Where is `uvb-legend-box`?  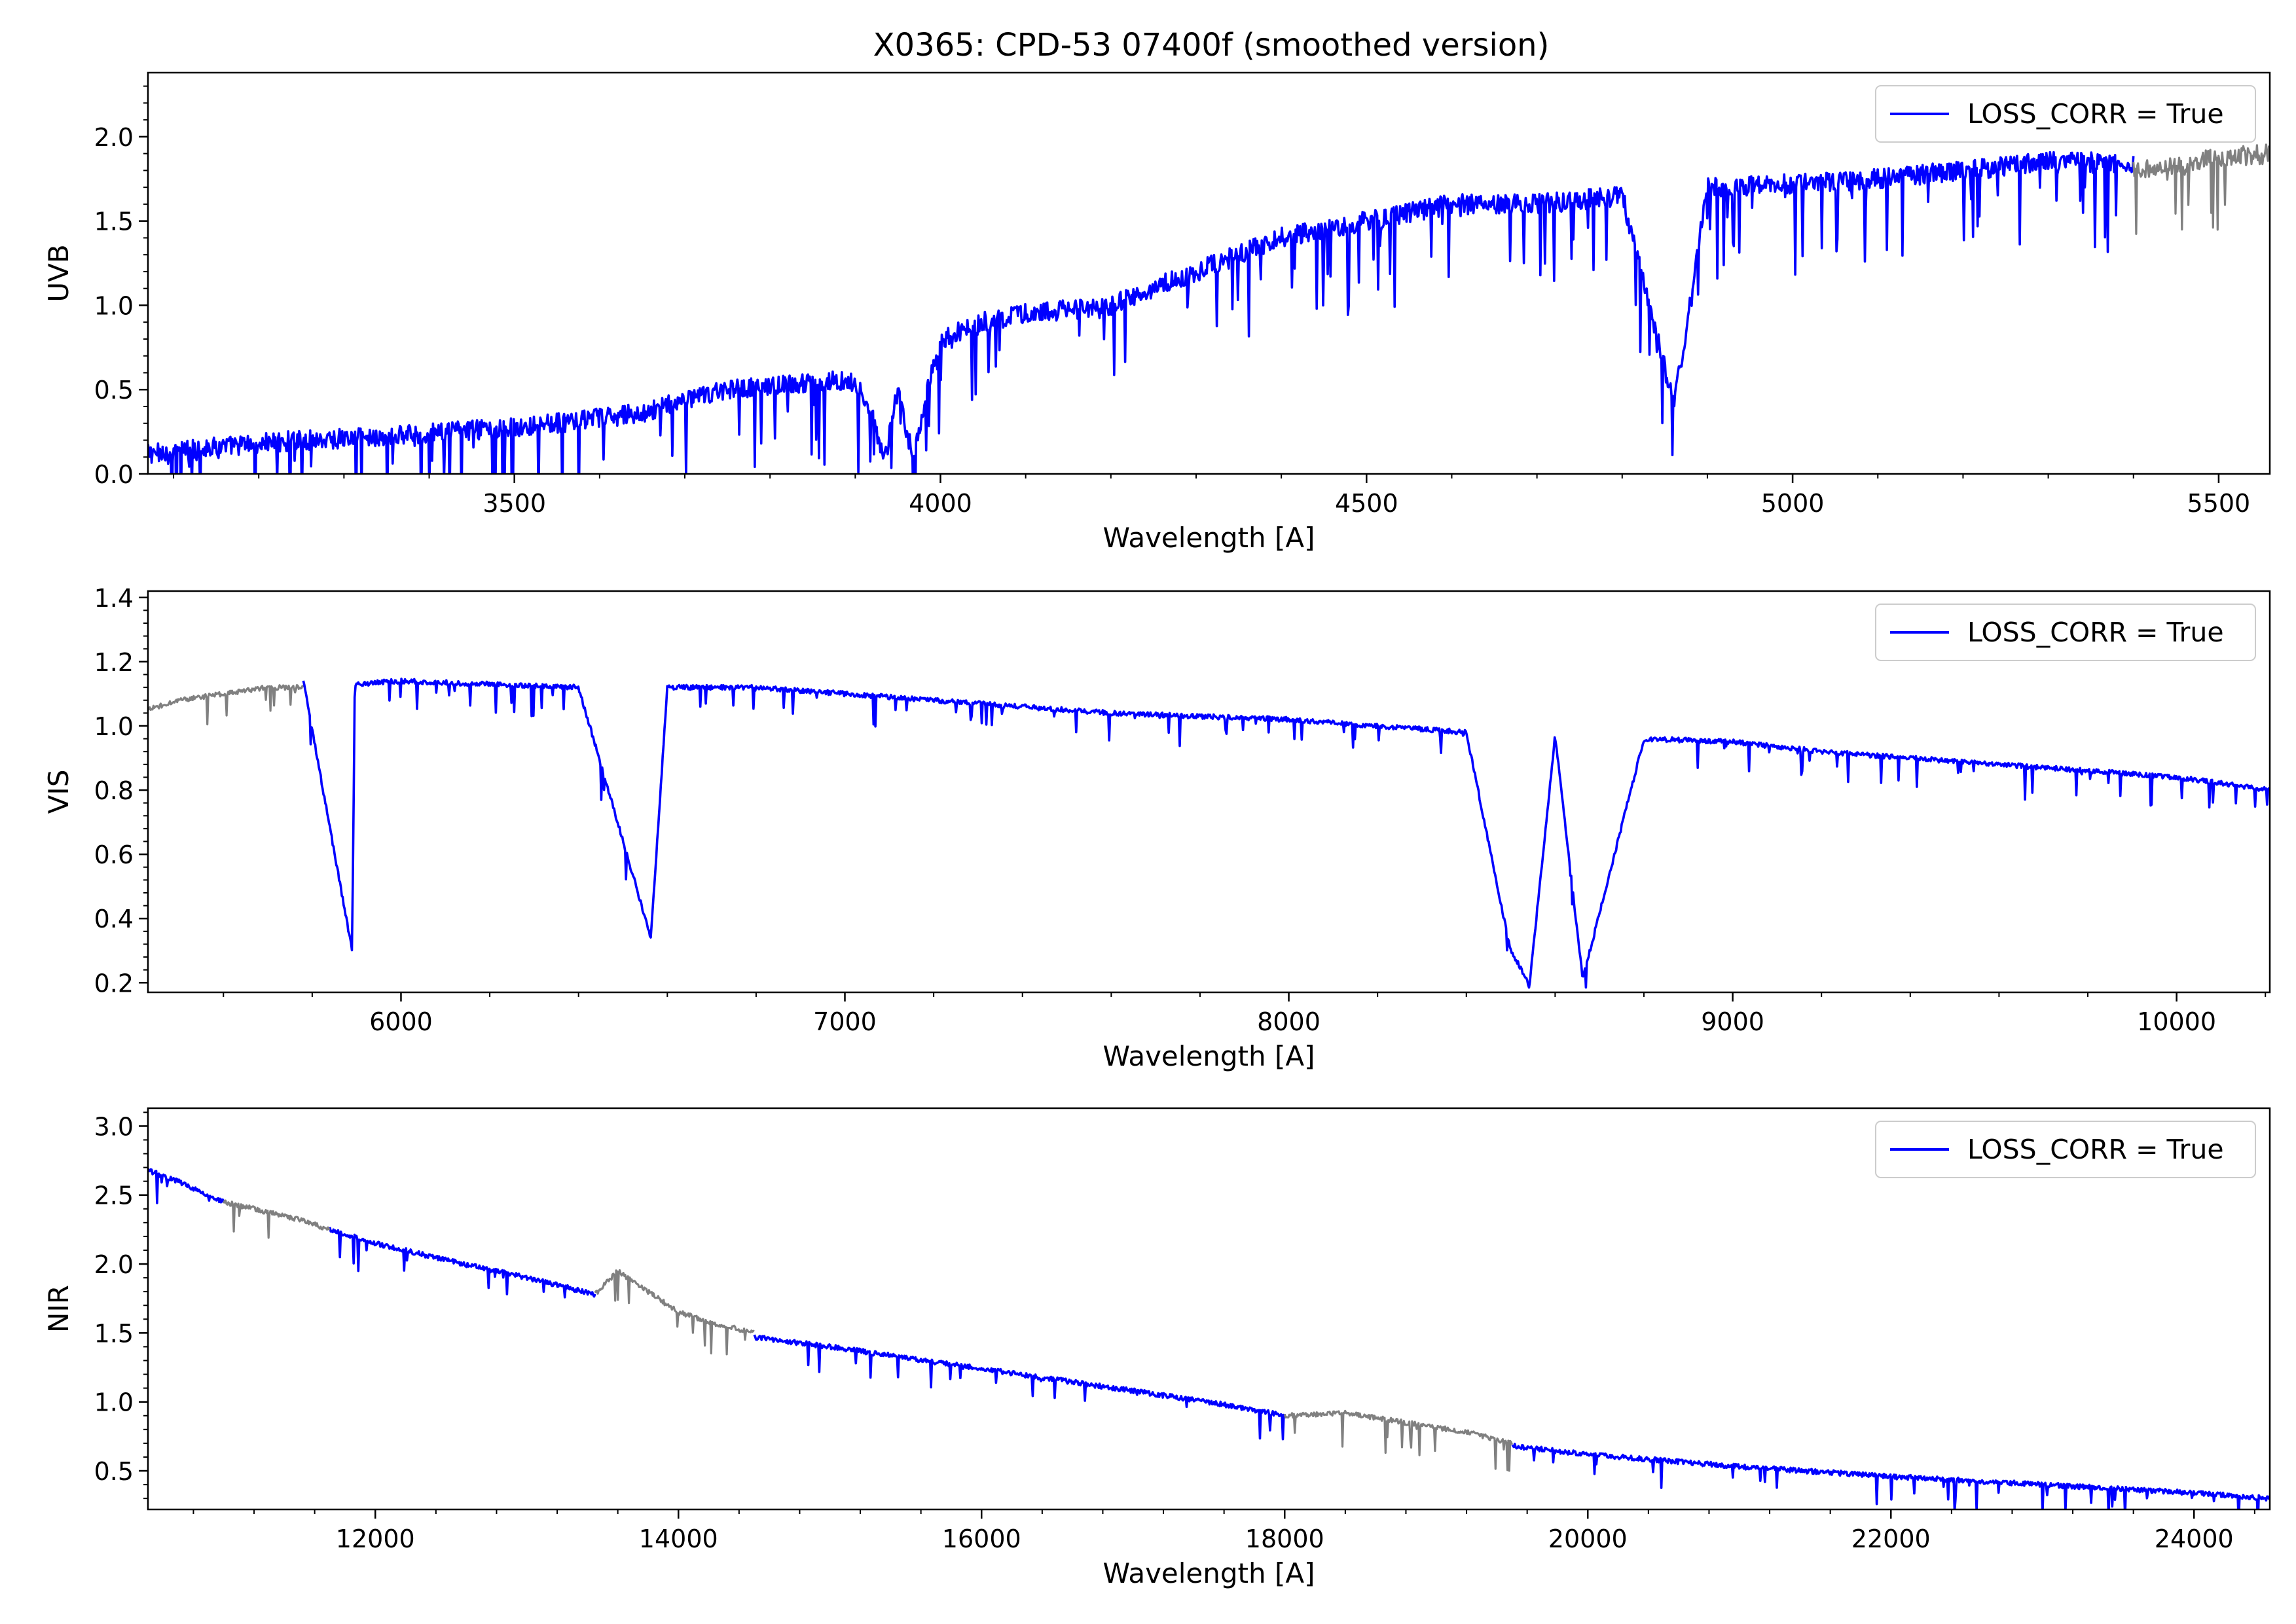
uvb-legend-box is located at coordinates (2065, 114).